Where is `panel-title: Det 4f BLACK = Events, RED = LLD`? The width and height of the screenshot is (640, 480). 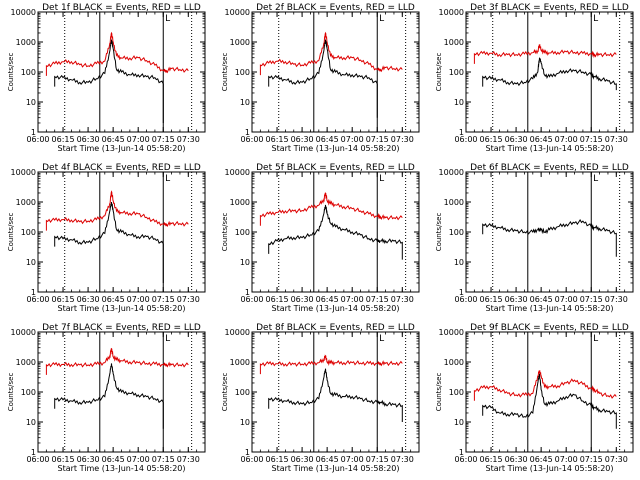 panel-title: Det 4f BLACK = Events, RED = LLD is located at coordinates (121, 168).